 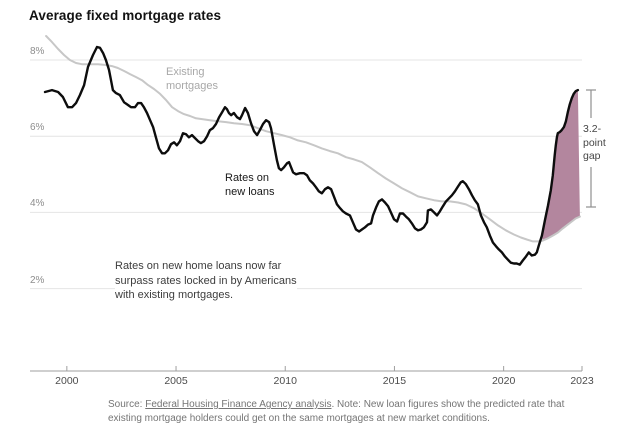 I want to click on x-axis-label: 2015, so click(x=394, y=381).